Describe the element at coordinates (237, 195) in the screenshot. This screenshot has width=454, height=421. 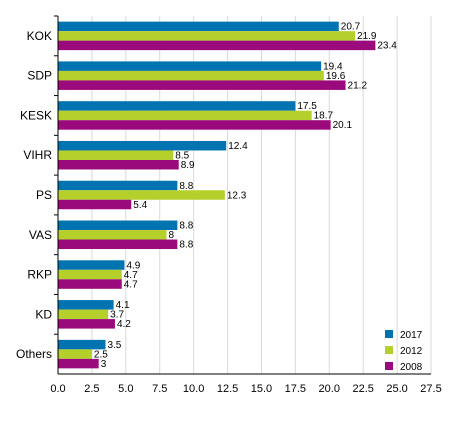
I see `bar-value-label: 12.3` at that location.